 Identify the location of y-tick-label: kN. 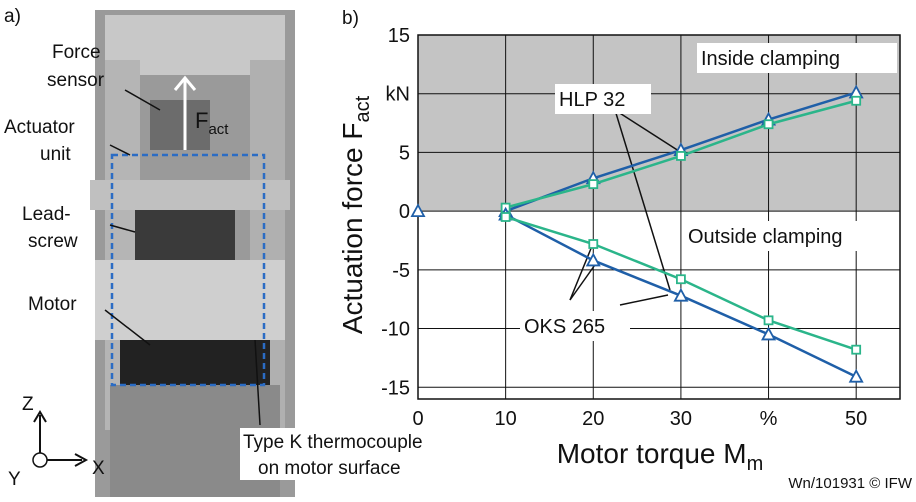
(398, 95).